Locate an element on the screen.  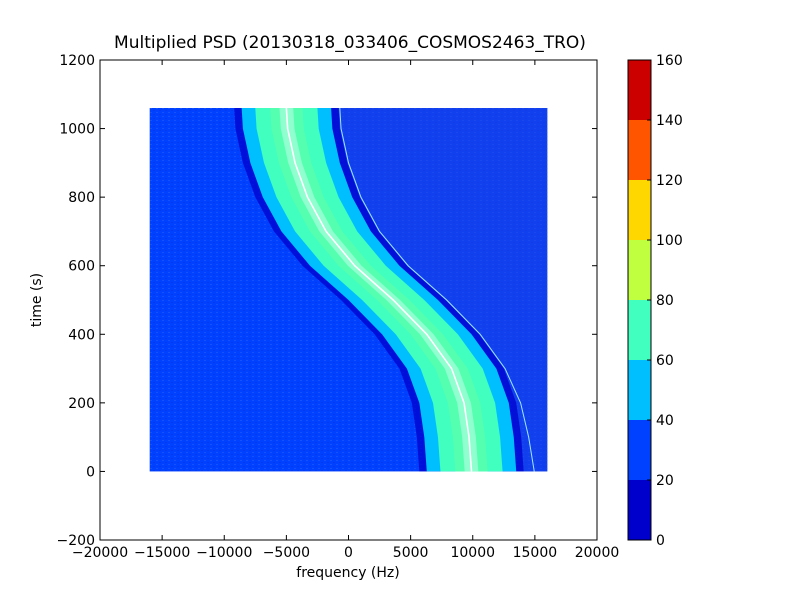
x-tick-label: 5000 is located at coordinates (411, 553).